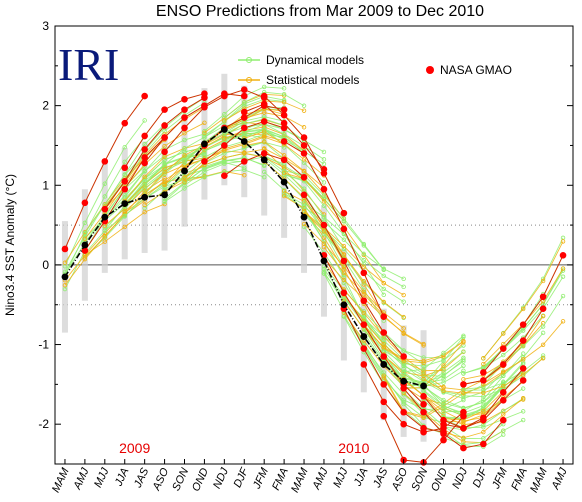 Image resolution: width=582 pixels, height=502 pixels. Describe the element at coordinates (320, 479) in the screenshot. I see `x-tick-label: AMJ` at that location.